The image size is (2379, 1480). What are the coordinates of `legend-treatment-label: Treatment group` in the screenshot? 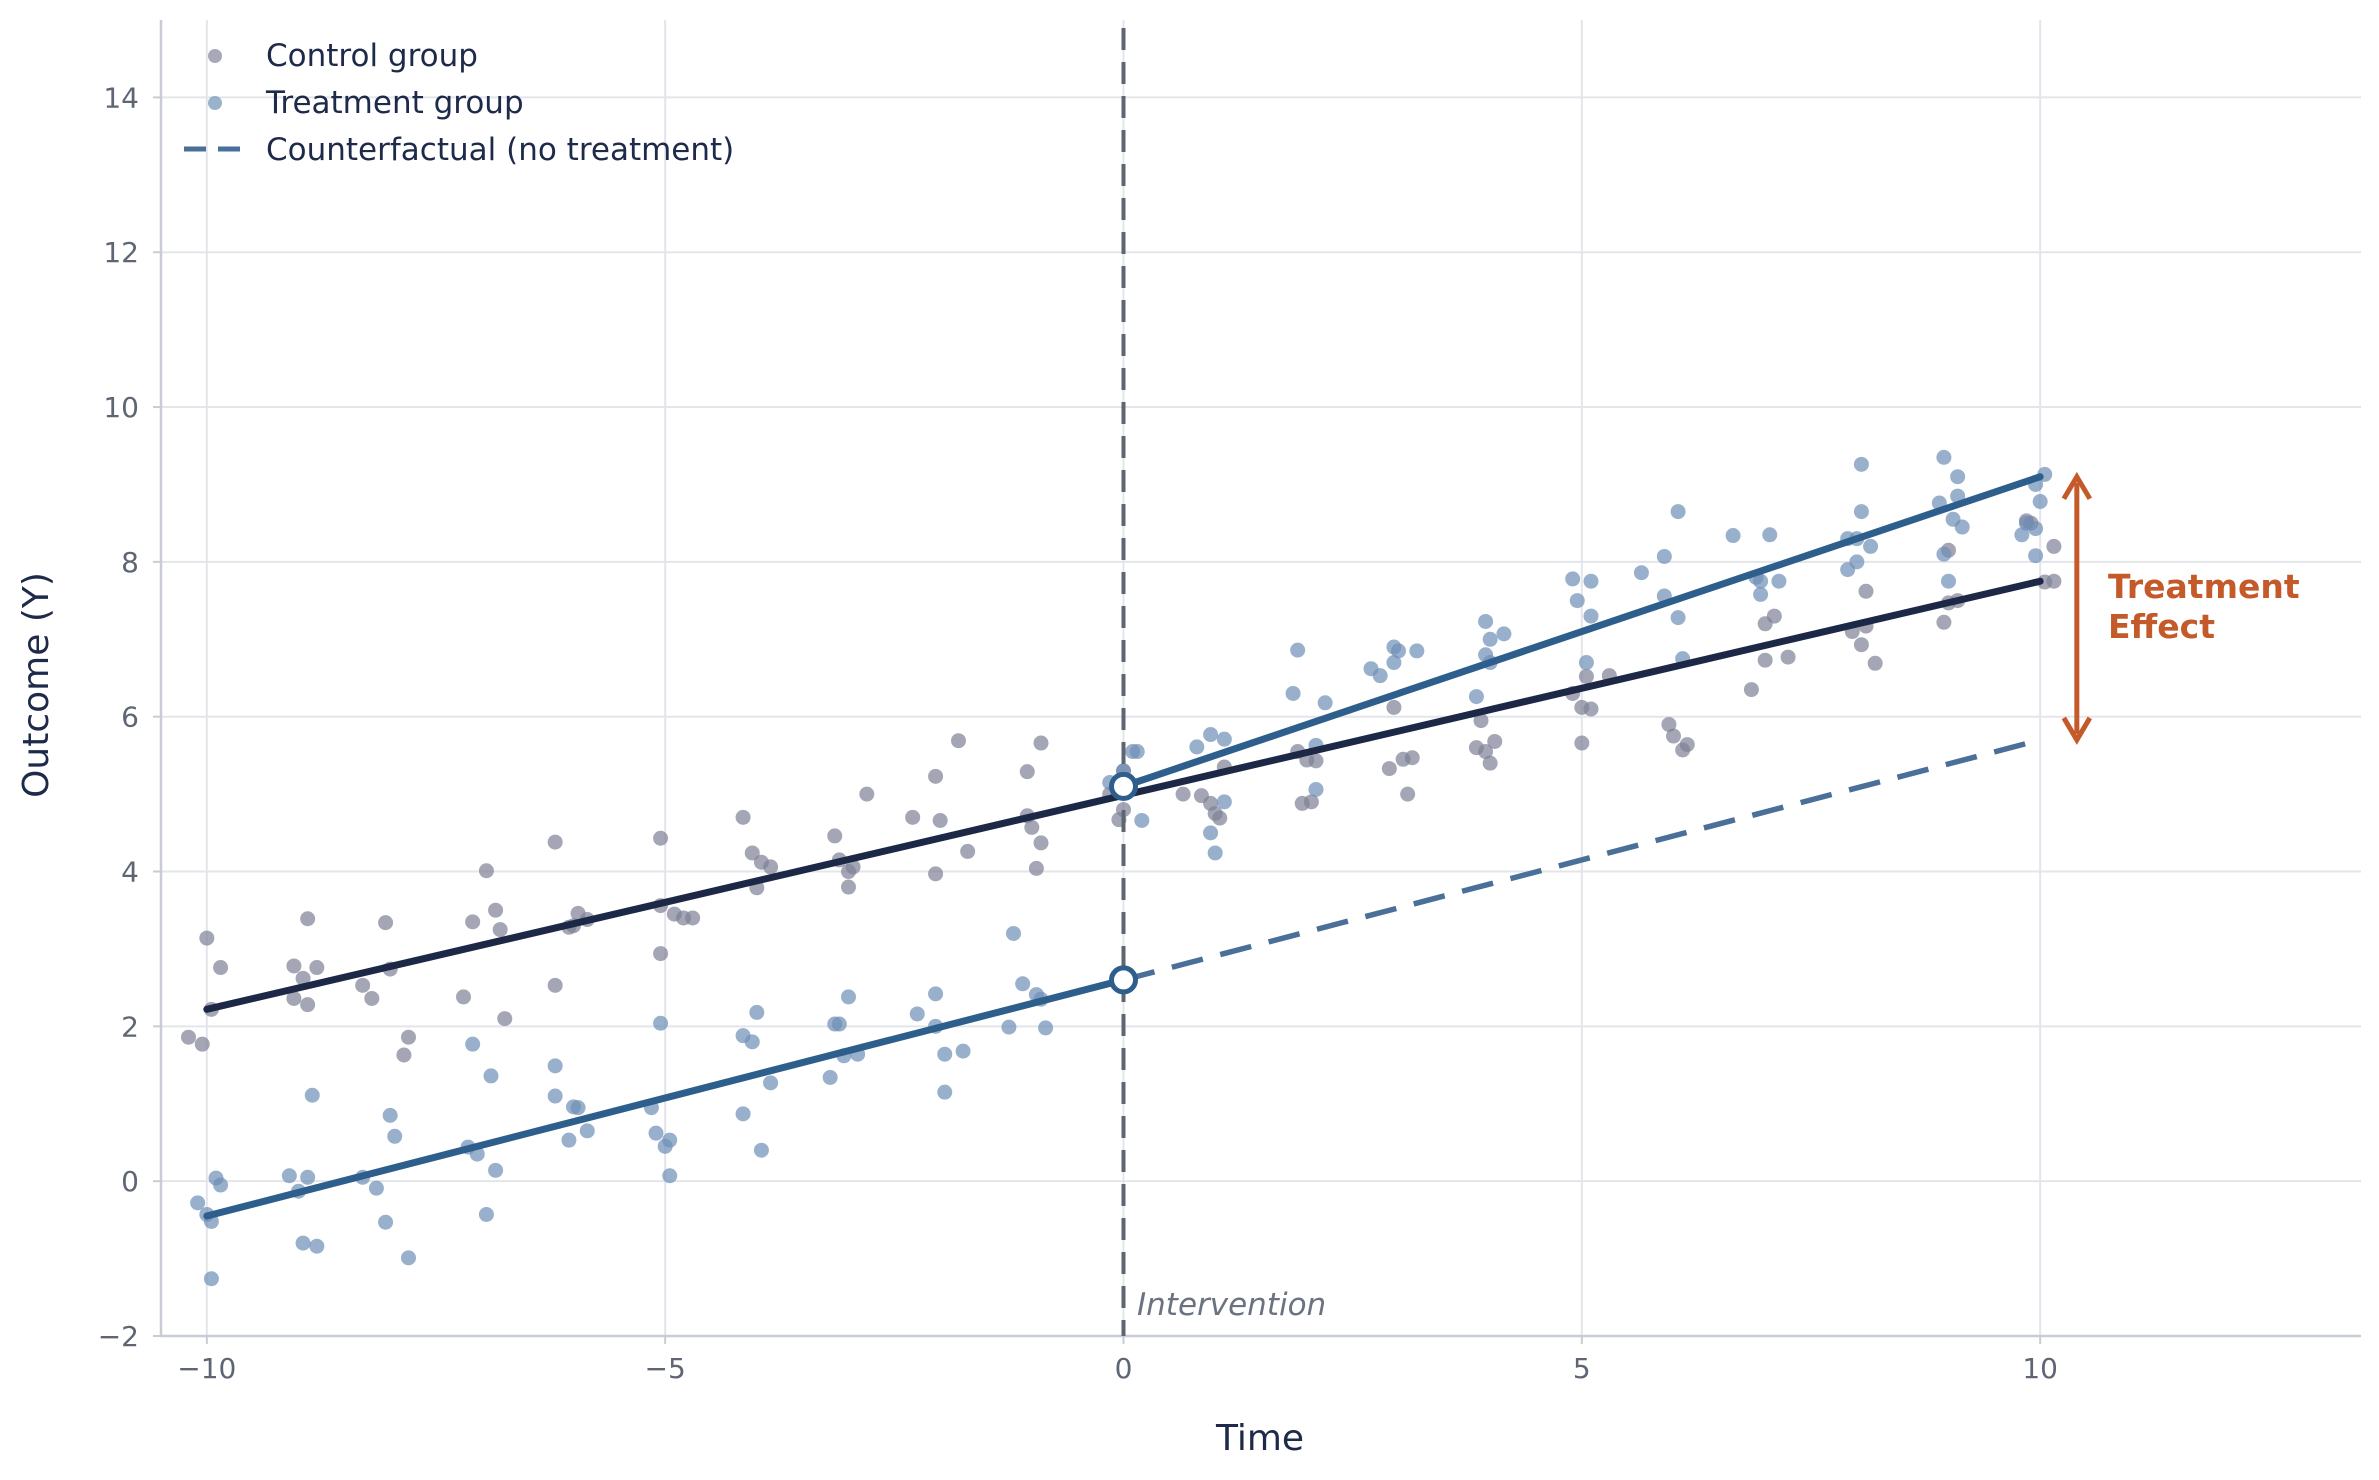 It's located at (394, 103).